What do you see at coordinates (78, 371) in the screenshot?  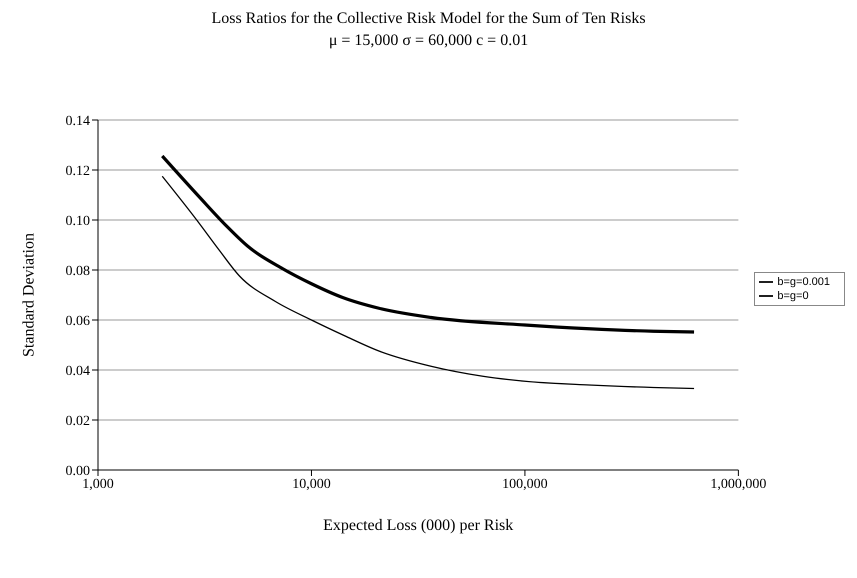 I see `y-tick-label: 0.04` at bounding box center [78, 371].